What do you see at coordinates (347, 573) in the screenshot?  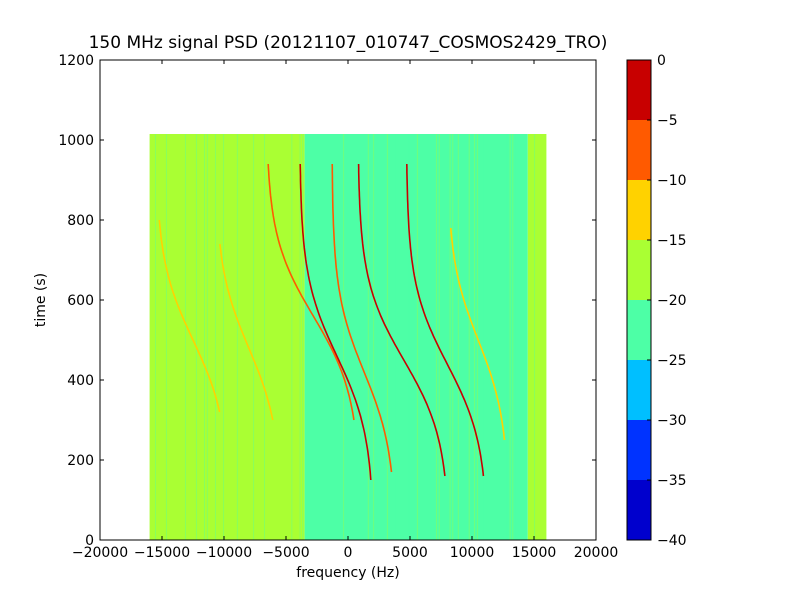 I see `x-axis-label: frequency (Hz)` at bounding box center [347, 573].